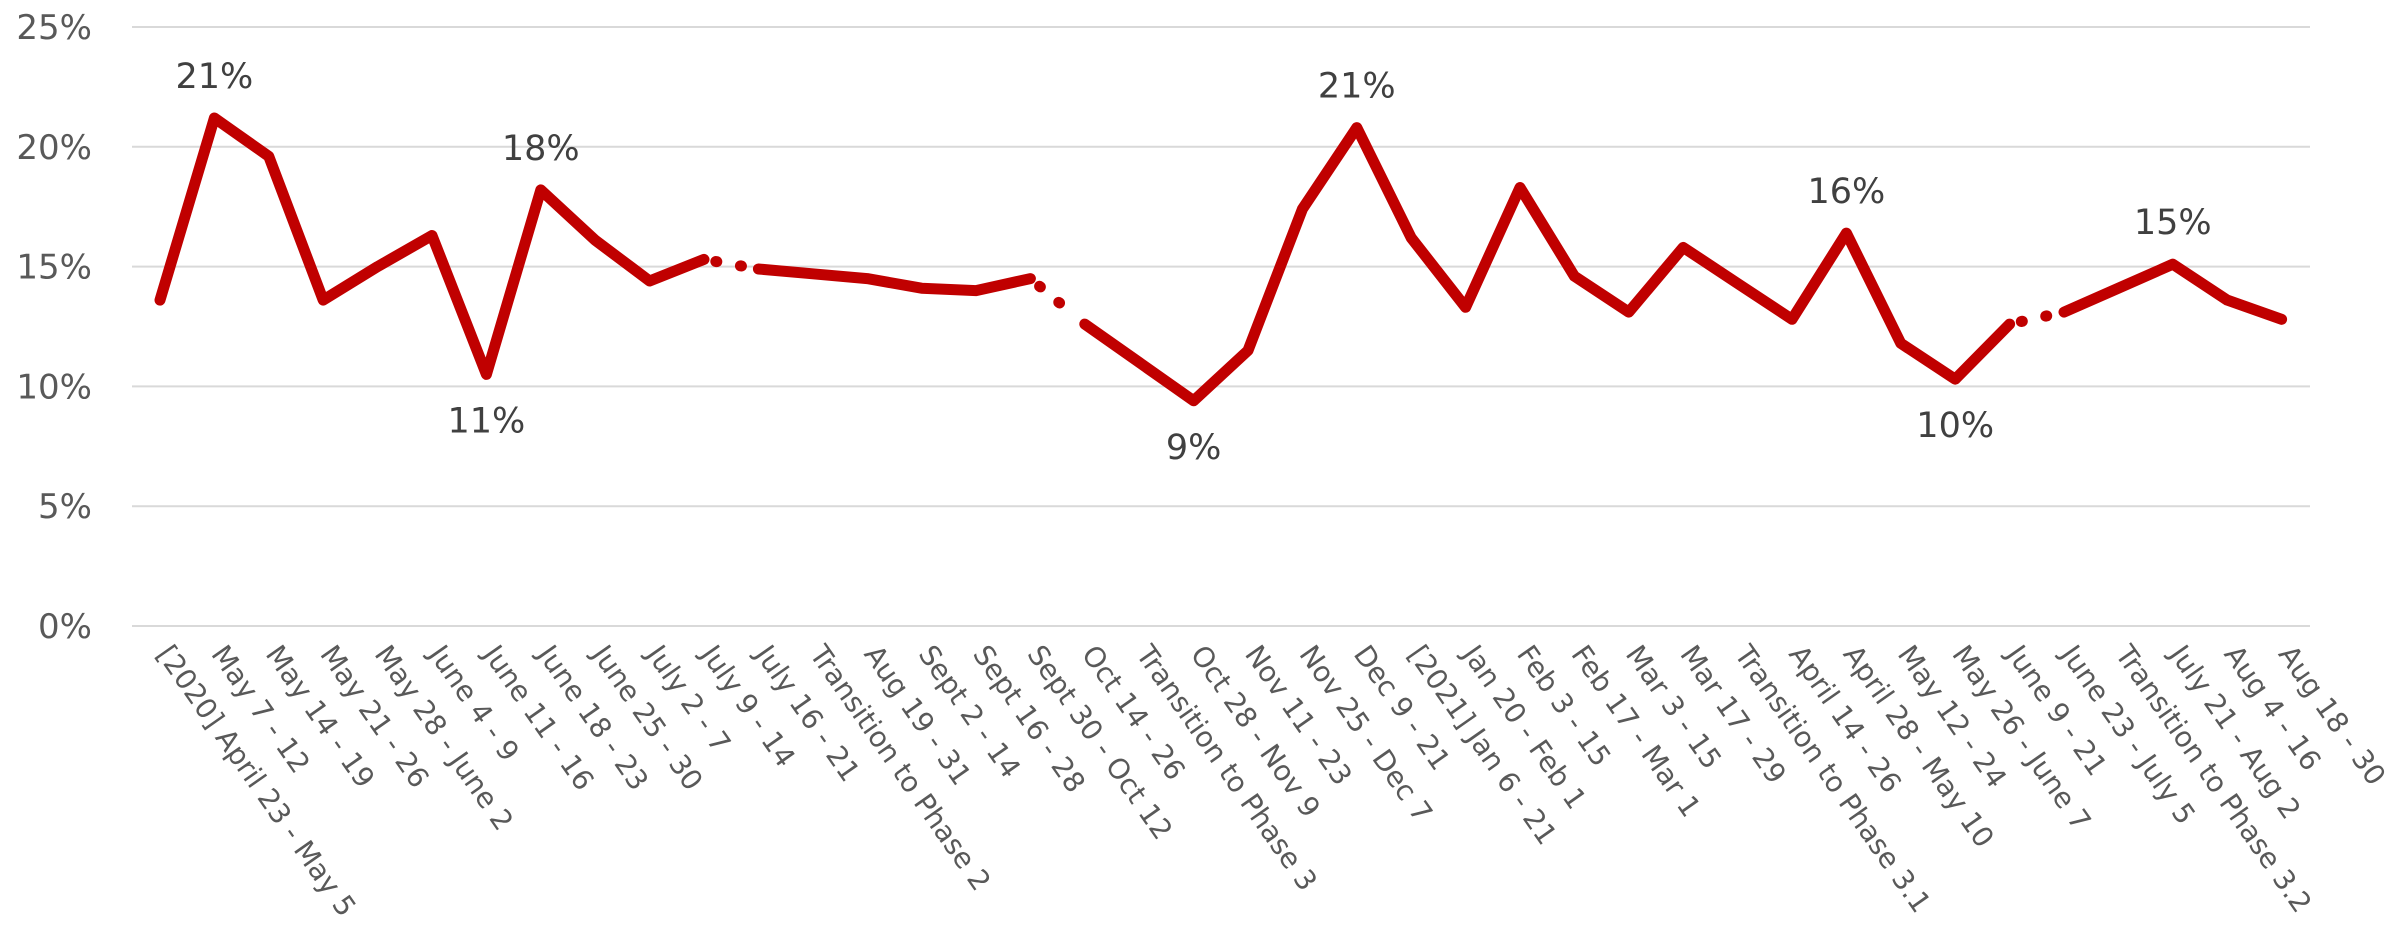  Describe the element at coordinates (54, 268) in the screenshot. I see `y-tick-label: 15%` at that location.